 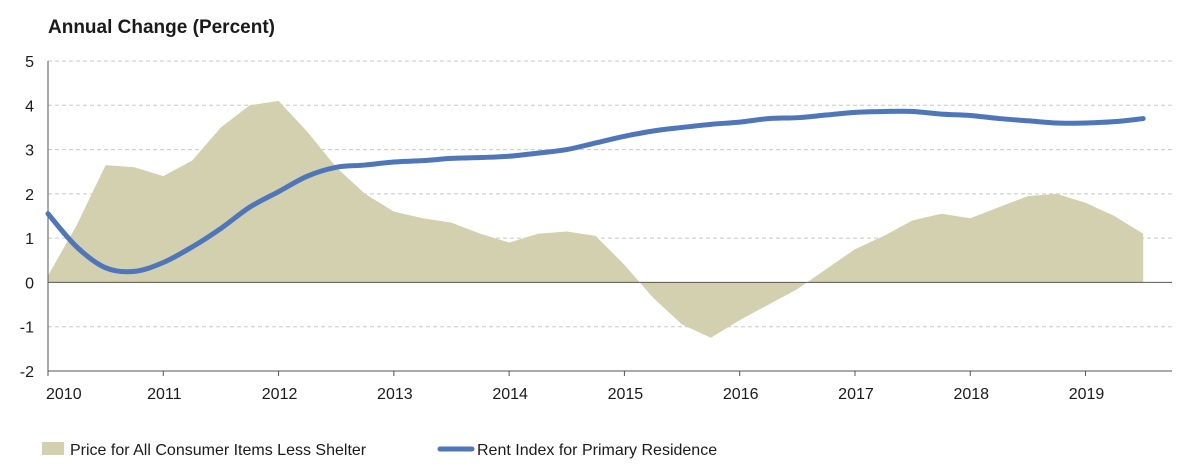 What do you see at coordinates (27, 217) in the screenshot?
I see `y-axis-ticks: 5 4 3 2 1 0 -1 -2` at bounding box center [27, 217].